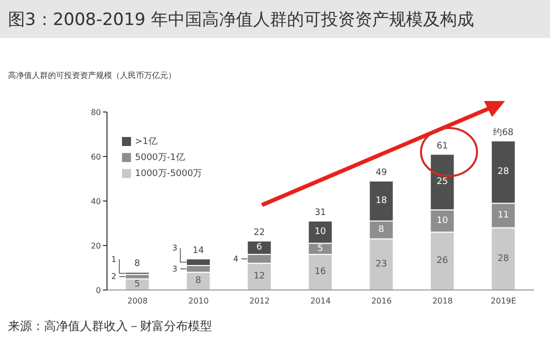 The width and height of the screenshot is (550, 343). What do you see at coordinates (320, 272) in the screenshot?
I see `data-label: 16` at bounding box center [320, 272].